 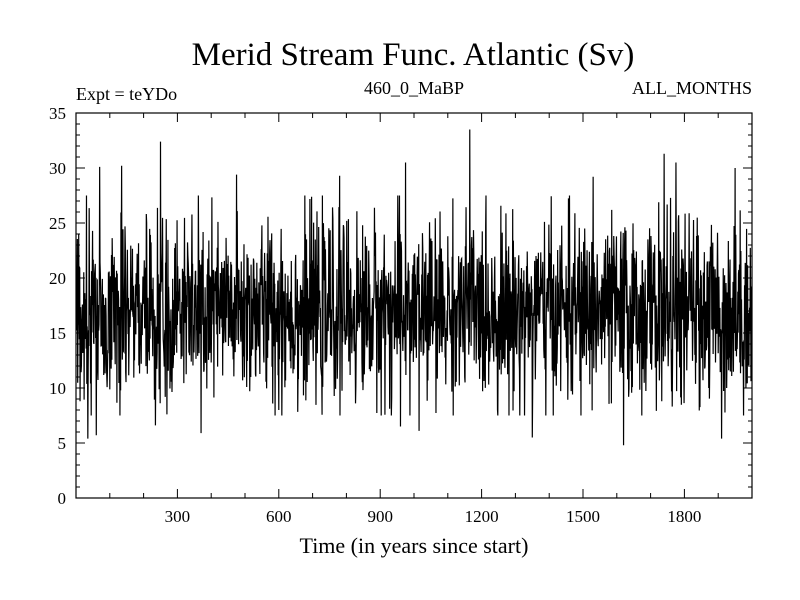 What do you see at coordinates (126, 94) in the screenshot?
I see `experiment-label: Expt = teYDo` at bounding box center [126, 94].